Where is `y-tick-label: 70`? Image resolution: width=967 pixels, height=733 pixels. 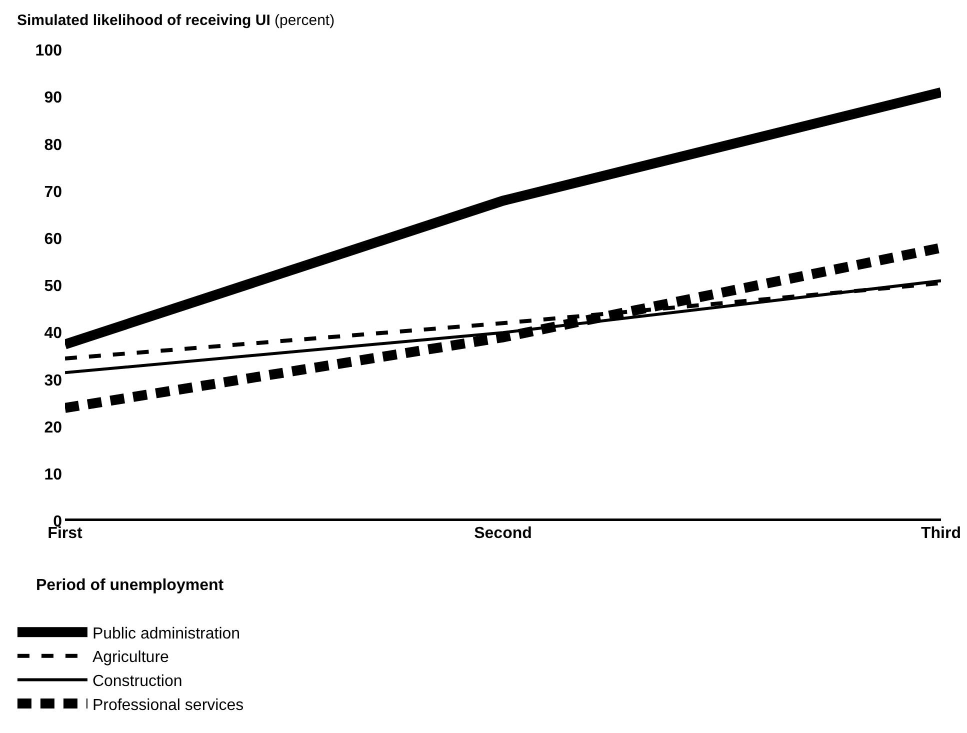
y-tick-label: 70 is located at coordinates (53, 192).